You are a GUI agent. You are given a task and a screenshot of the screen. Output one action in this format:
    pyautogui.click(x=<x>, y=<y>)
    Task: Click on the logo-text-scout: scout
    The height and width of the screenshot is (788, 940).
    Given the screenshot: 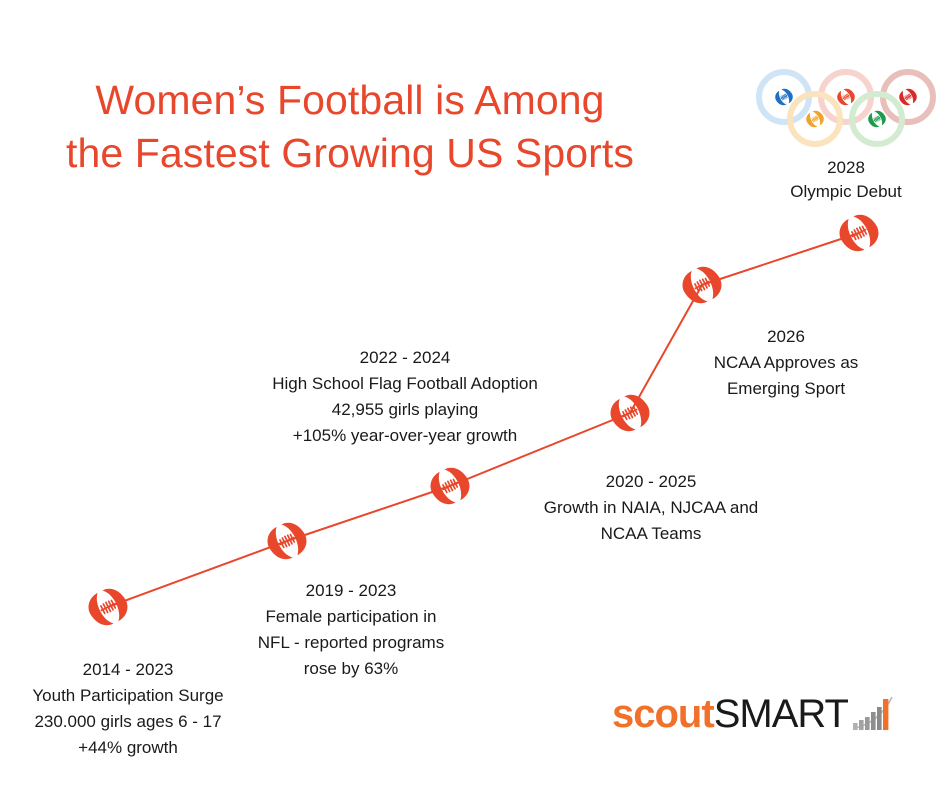 What is the action you would take?
    pyautogui.click(x=663, y=714)
    